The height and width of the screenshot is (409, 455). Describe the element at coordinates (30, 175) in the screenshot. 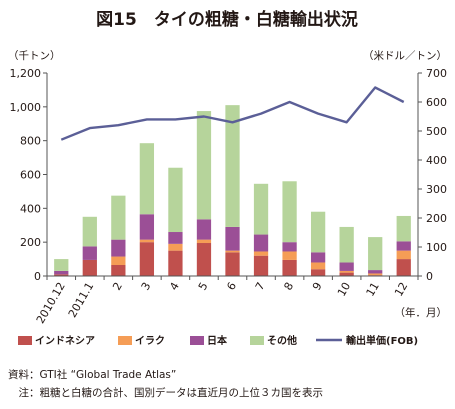

I see `y-left-tick-3: 600` at that location.